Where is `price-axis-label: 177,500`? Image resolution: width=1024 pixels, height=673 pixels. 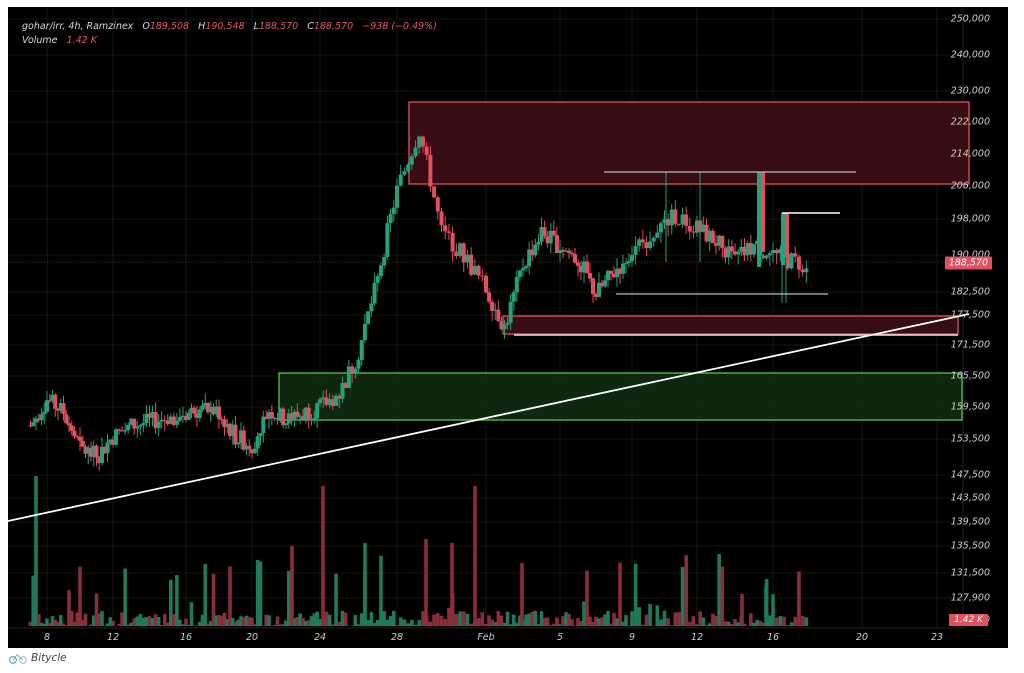 price-axis-label: 177,500 is located at coordinates (970, 315).